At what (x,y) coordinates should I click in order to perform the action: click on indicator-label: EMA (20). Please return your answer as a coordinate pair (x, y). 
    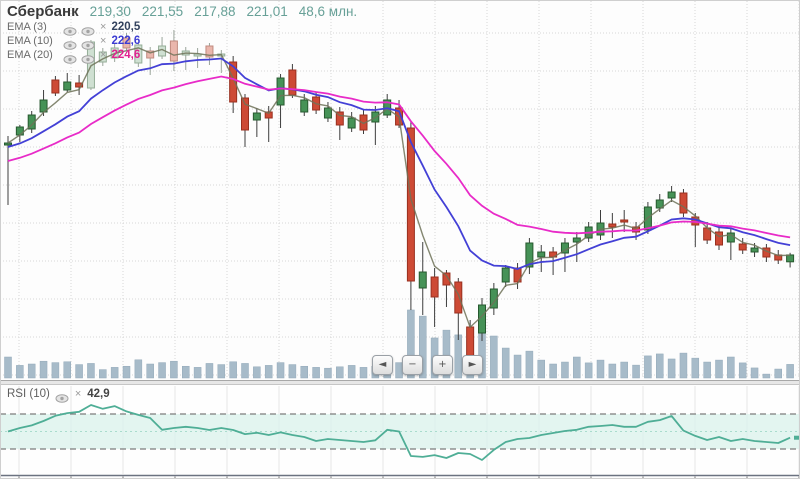
    Looking at the image, I should click on (30, 55).